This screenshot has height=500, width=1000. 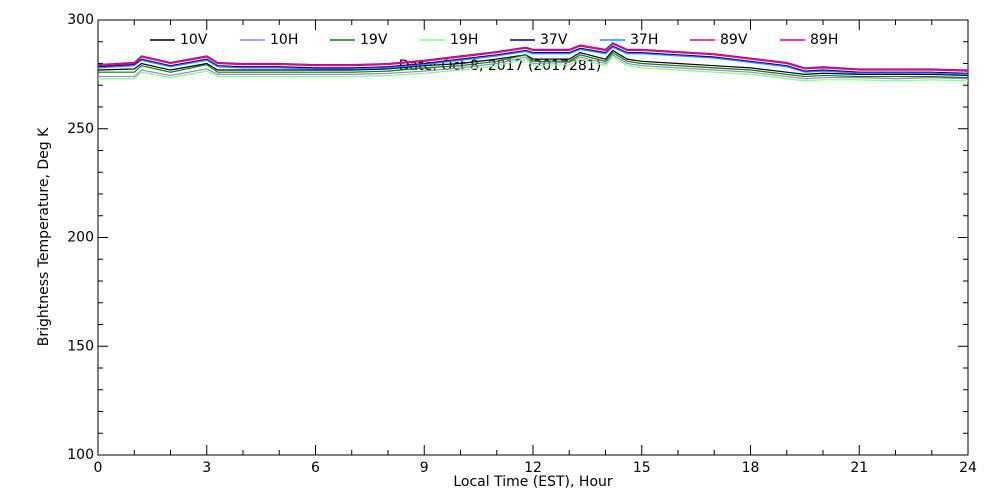 I want to click on x-tick-label: 6, so click(x=315, y=468).